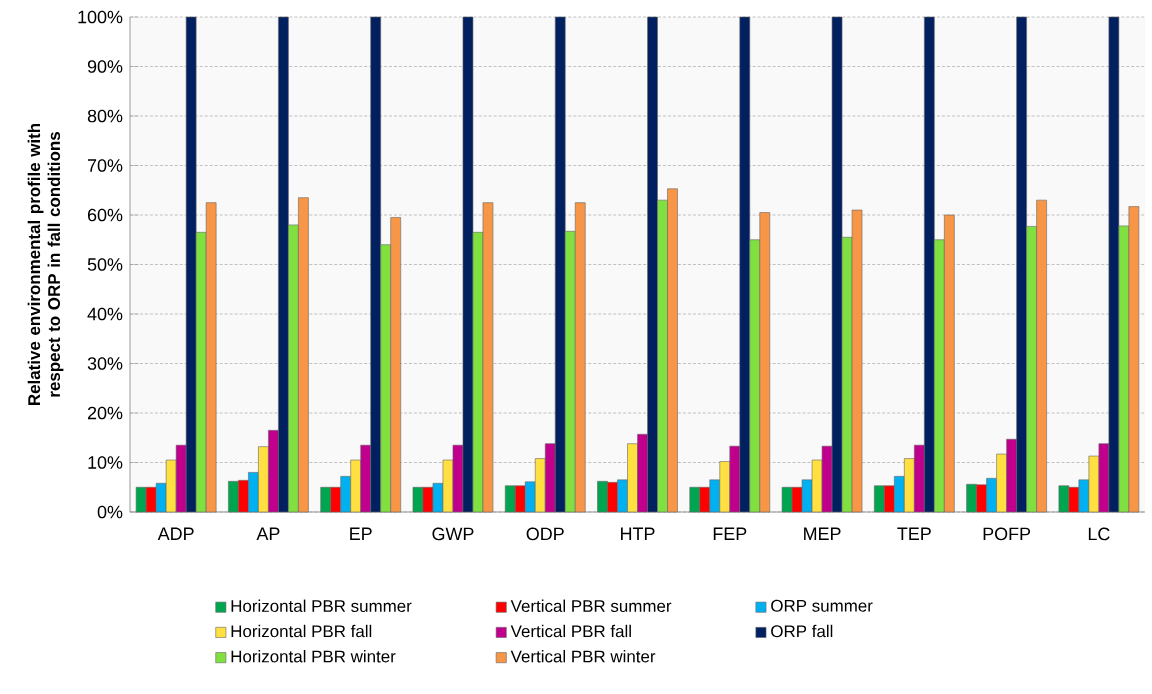 Image resolution: width=1152 pixels, height=694 pixels. What do you see at coordinates (105, 264) in the screenshot?
I see `y-tick-label: 50%` at bounding box center [105, 264].